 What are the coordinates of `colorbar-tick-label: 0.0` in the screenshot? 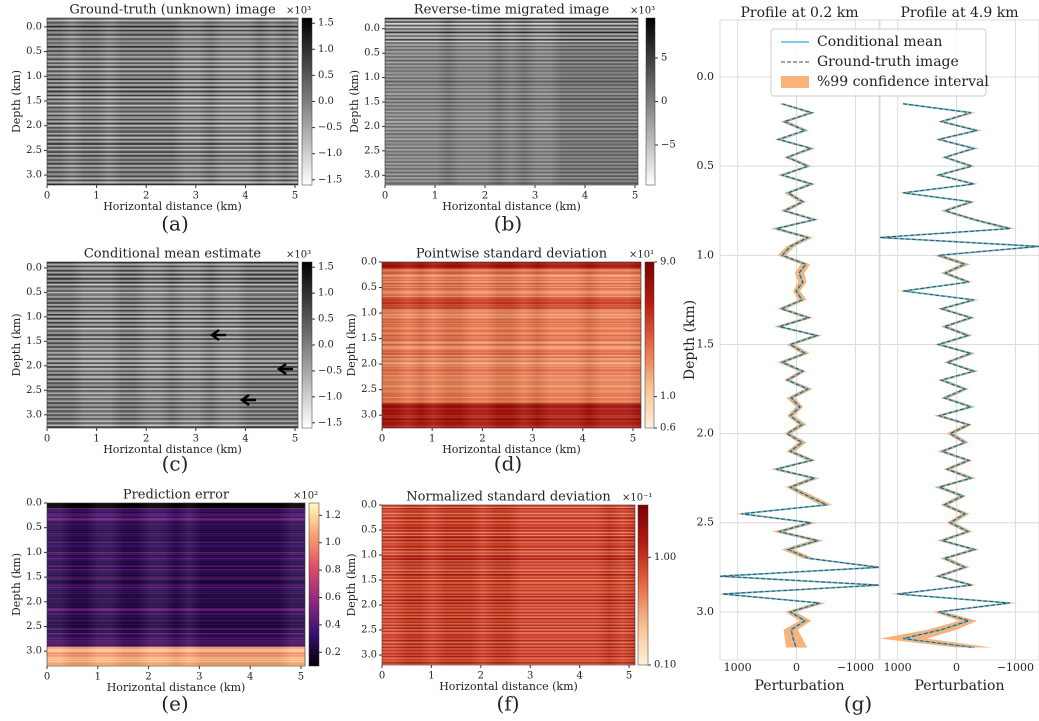 It's located at (326, 345).